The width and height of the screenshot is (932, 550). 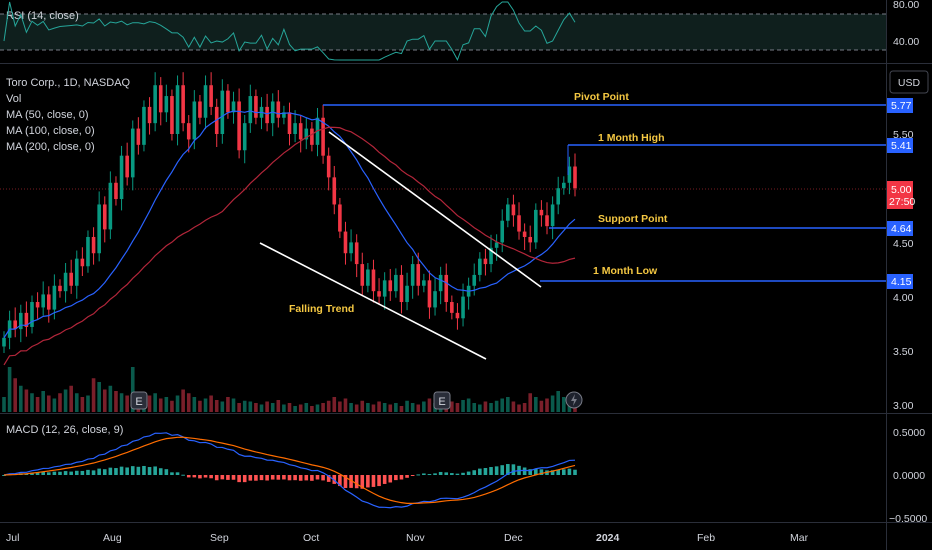 What do you see at coordinates (435, 209) in the screenshot?
I see `falling-trend-upper` at bounding box center [435, 209].